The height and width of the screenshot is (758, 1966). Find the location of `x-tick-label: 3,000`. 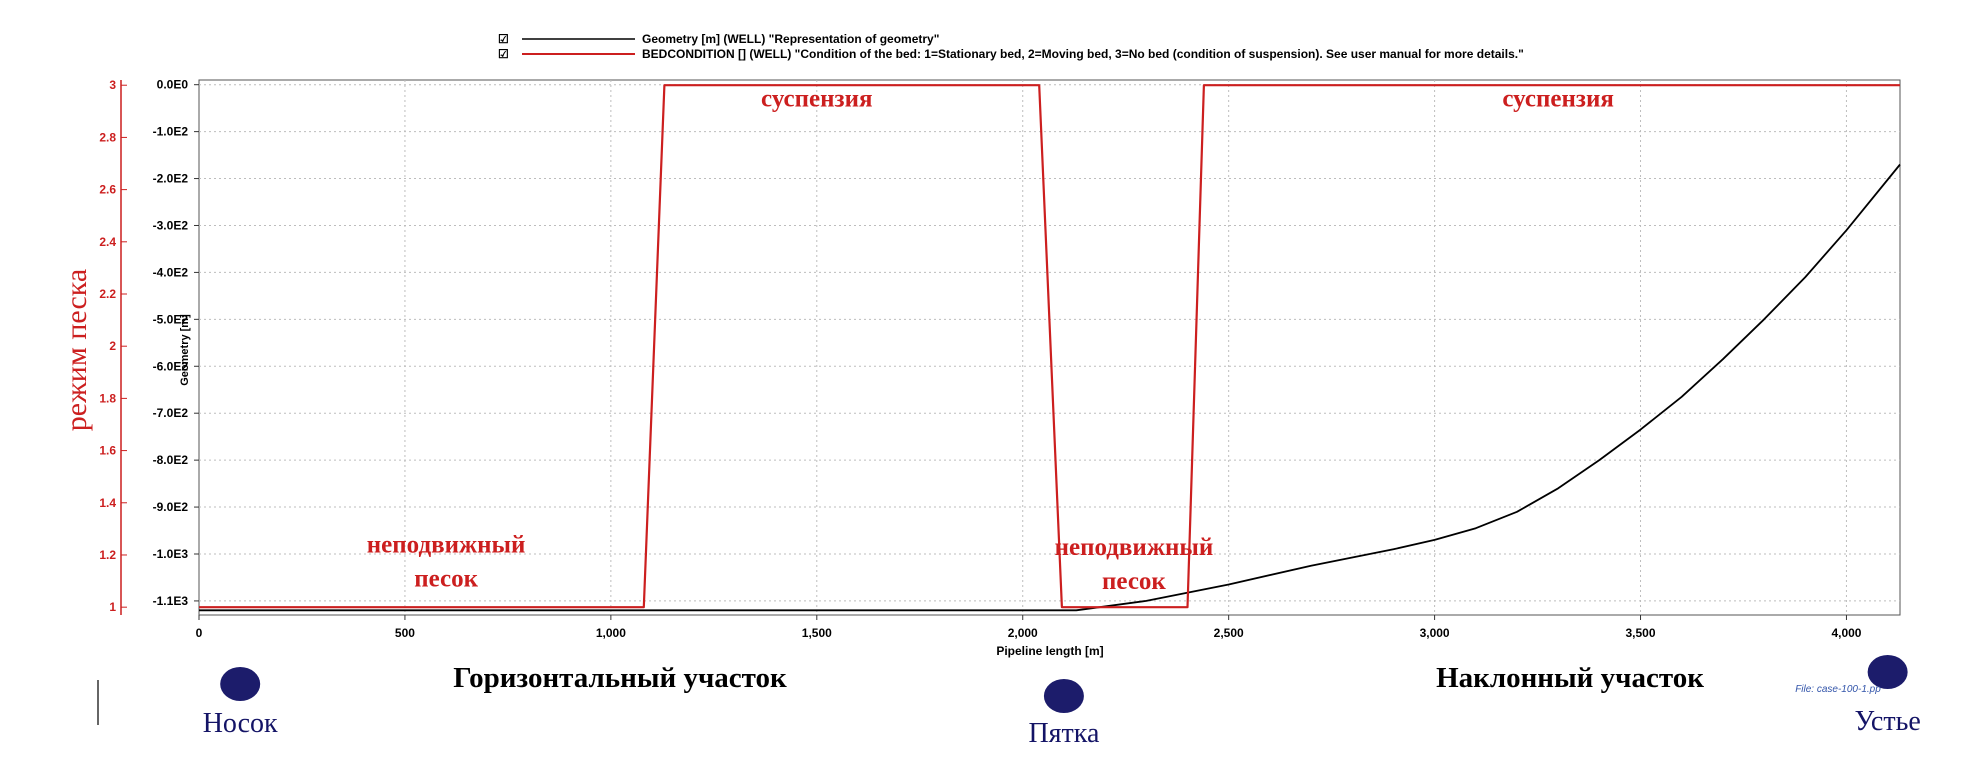

x-tick-label: 3,000 is located at coordinates (1435, 633).